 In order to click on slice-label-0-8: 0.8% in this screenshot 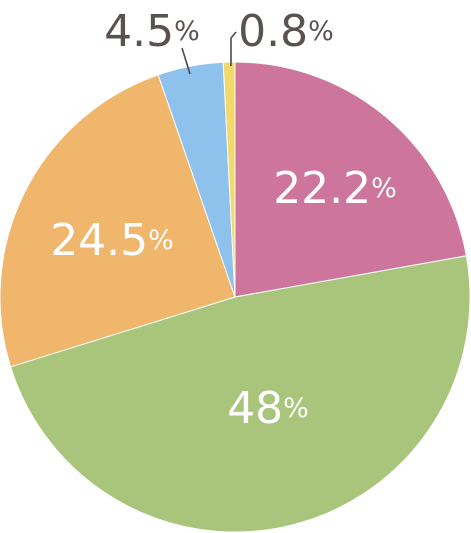, I will do `click(286, 31)`.